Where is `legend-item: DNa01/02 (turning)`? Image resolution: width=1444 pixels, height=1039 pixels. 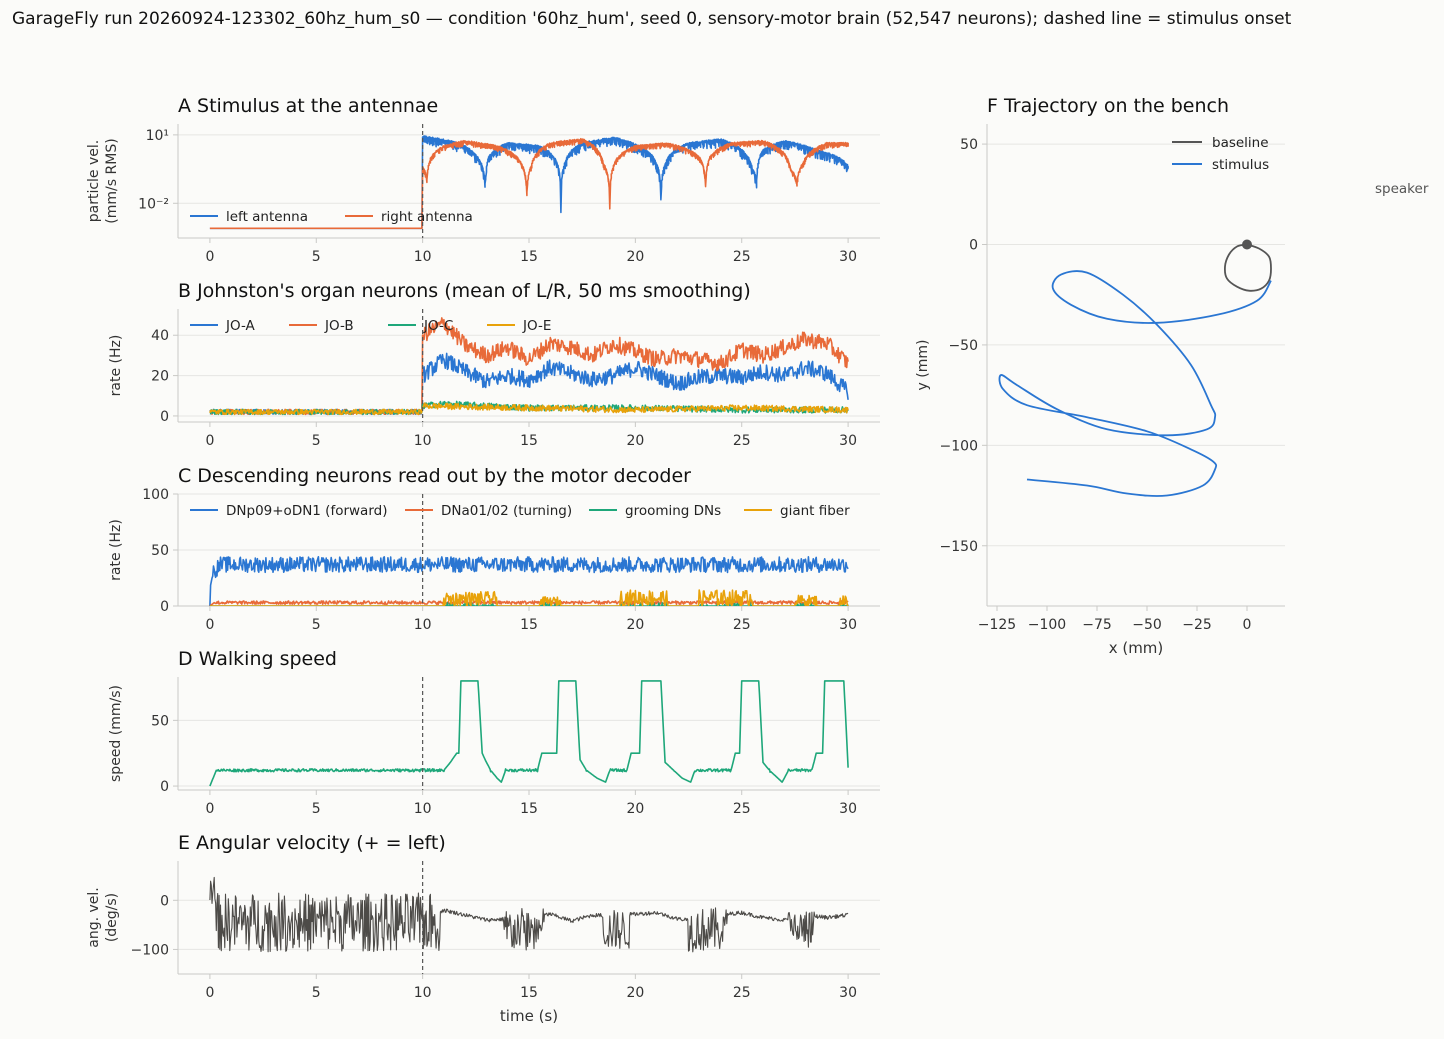 legend-item: DNa01/02 (turning) is located at coordinates (488, 511).